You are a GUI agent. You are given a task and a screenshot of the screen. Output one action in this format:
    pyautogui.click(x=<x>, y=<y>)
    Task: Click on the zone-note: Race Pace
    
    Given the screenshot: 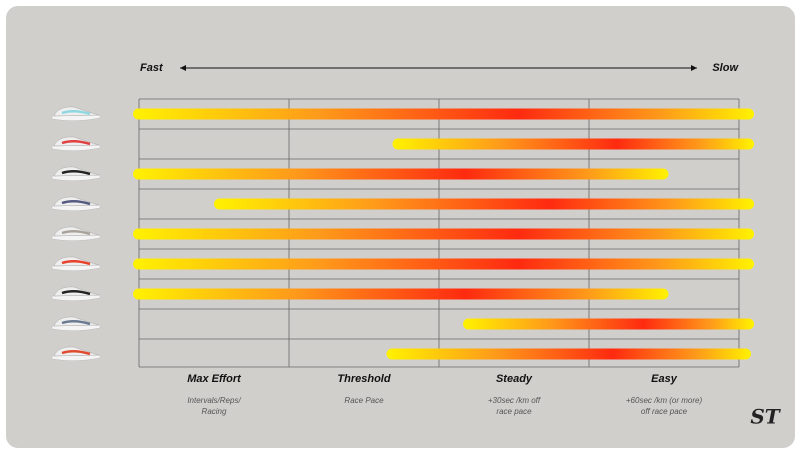 What is the action you would take?
    pyautogui.click(x=364, y=400)
    